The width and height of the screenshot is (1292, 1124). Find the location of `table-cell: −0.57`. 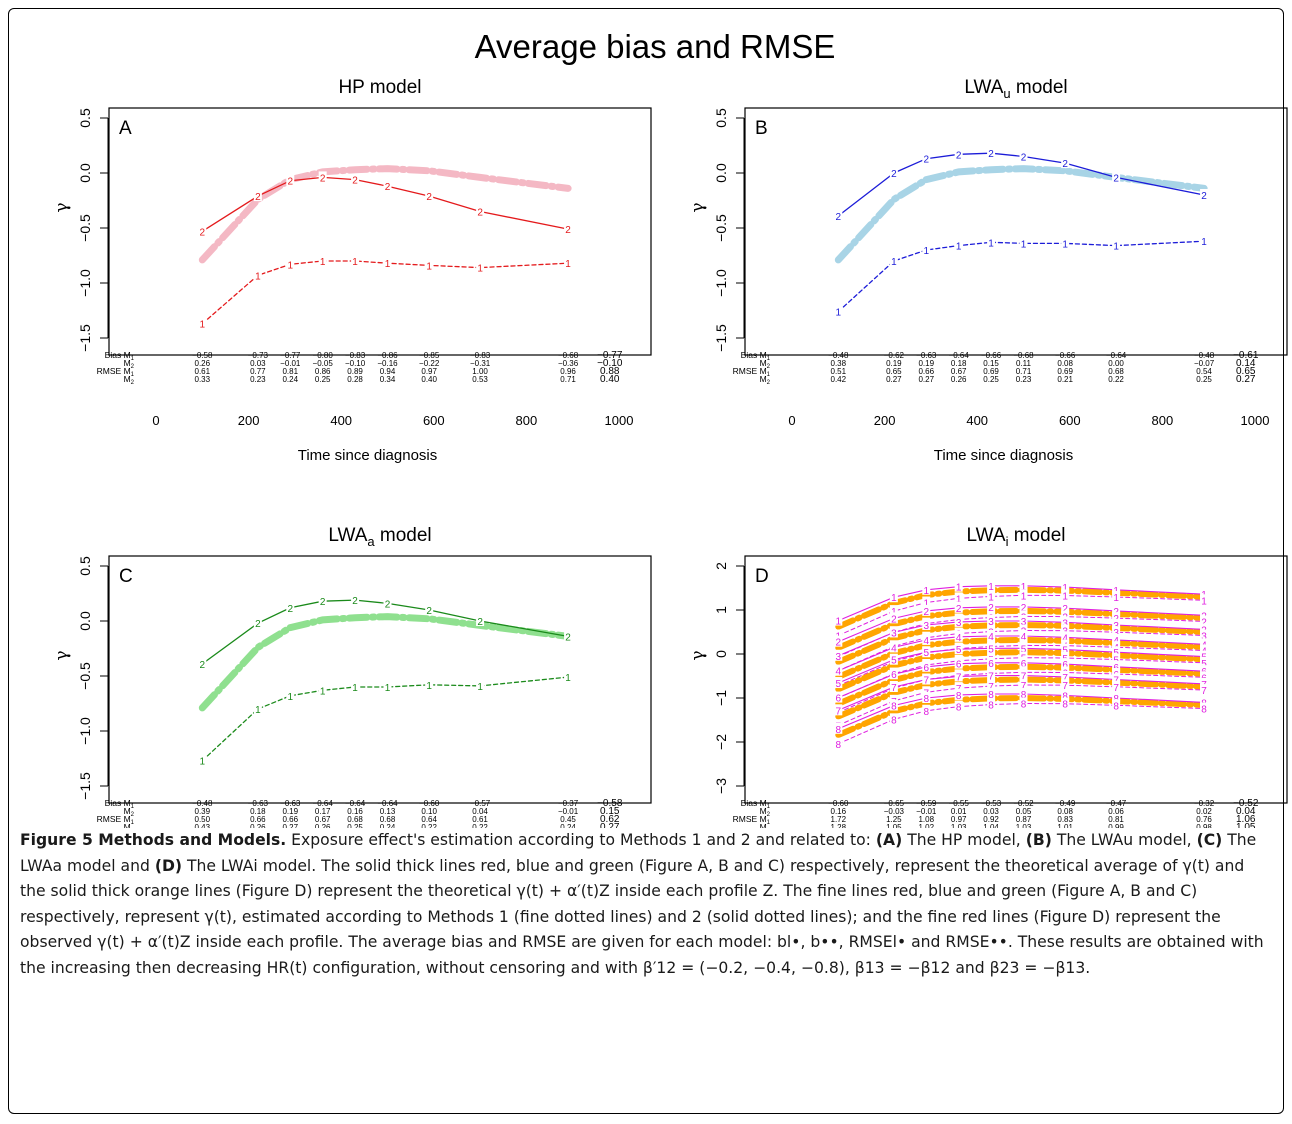

table-cell: −0.57 is located at coordinates (480, 803).